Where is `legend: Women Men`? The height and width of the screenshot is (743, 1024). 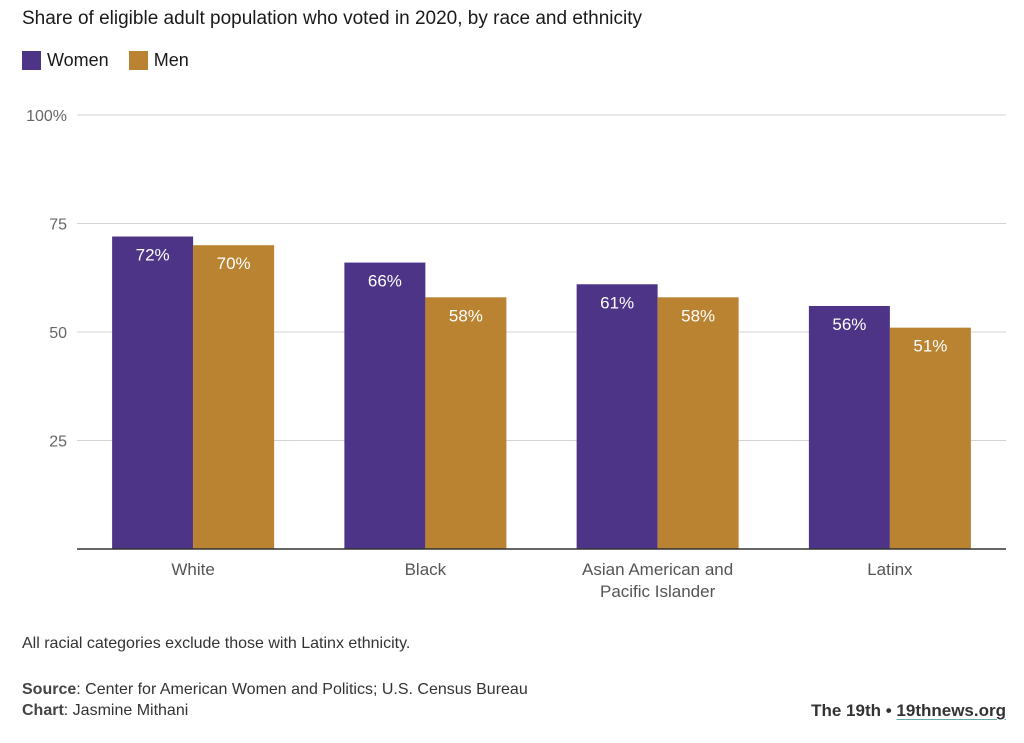 legend: Women Men is located at coordinates (105, 60).